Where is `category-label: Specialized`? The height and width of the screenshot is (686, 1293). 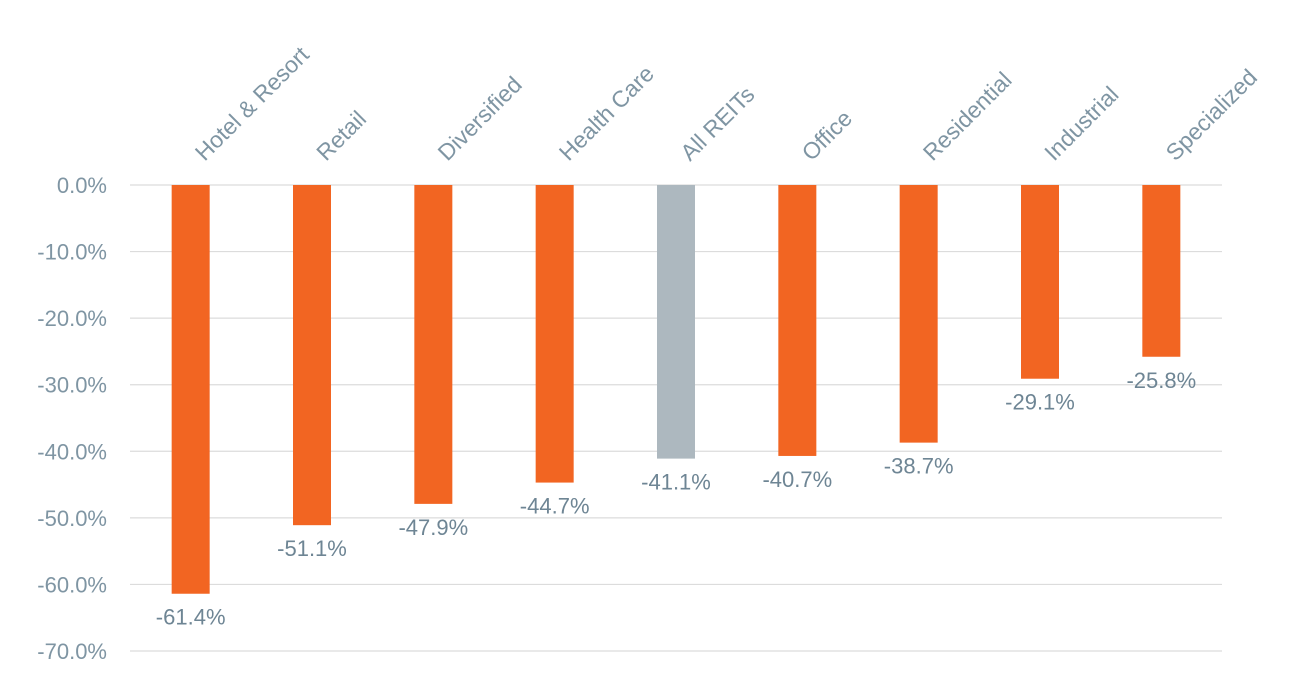
category-label: Specialized is located at coordinates (1211, 115).